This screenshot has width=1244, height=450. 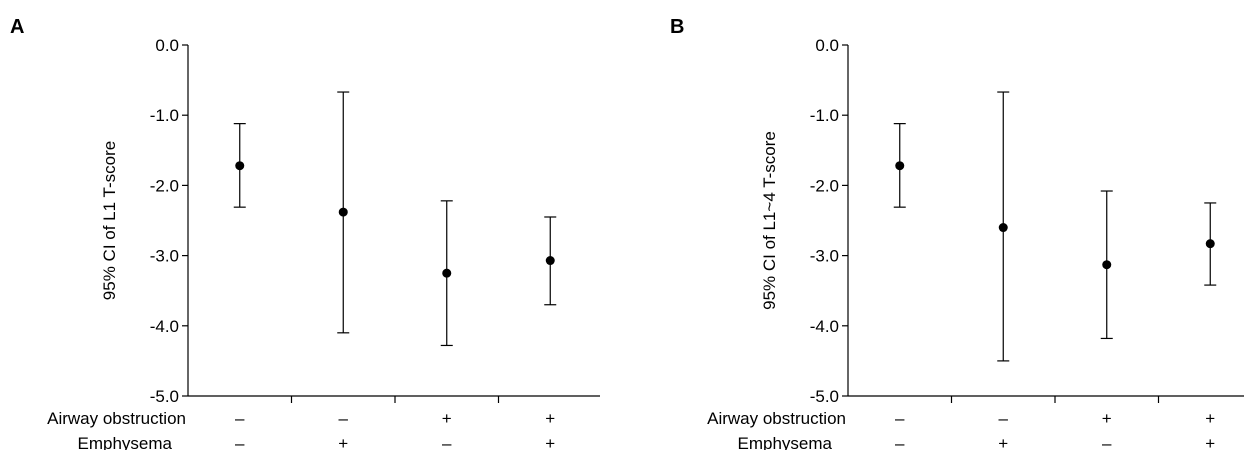 I want to click on panel-label: A, so click(x=17, y=27).